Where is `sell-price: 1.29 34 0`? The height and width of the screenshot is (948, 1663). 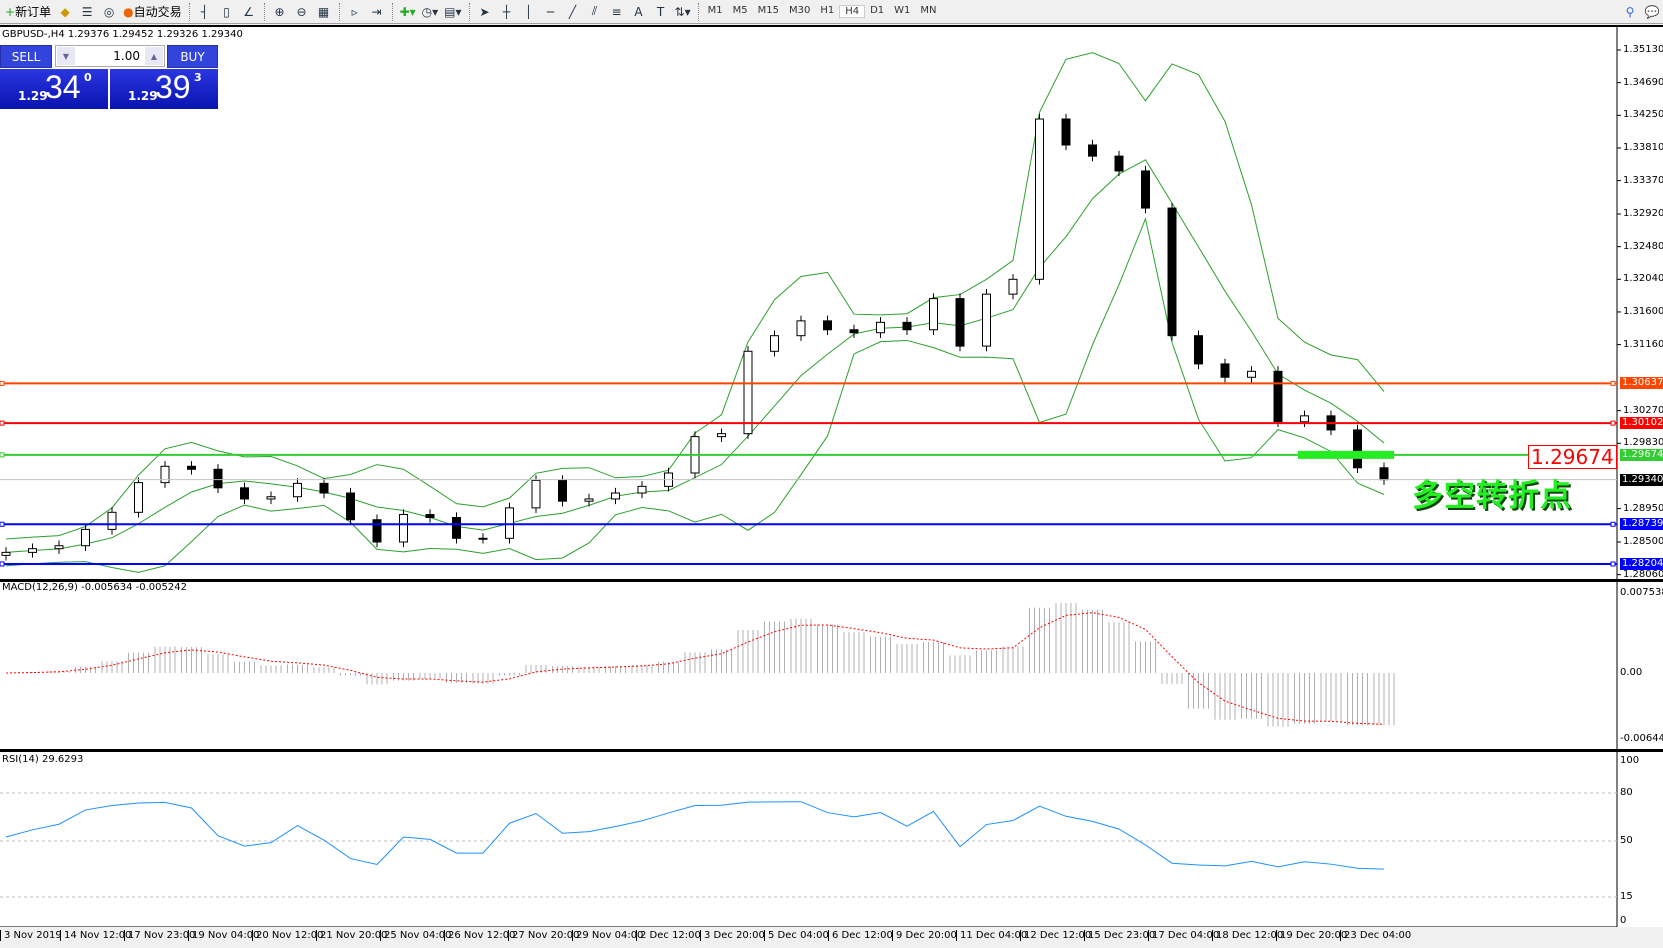
sell-price: 1.29 34 0 is located at coordinates (54, 89).